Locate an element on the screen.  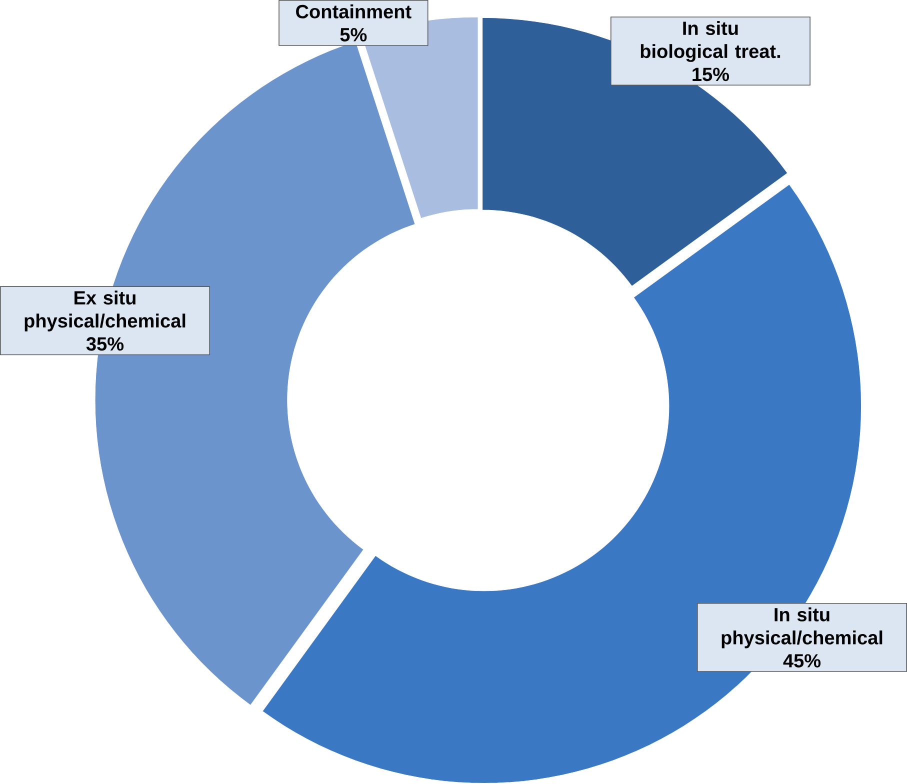
data-label: 15% is located at coordinates (711, 75).